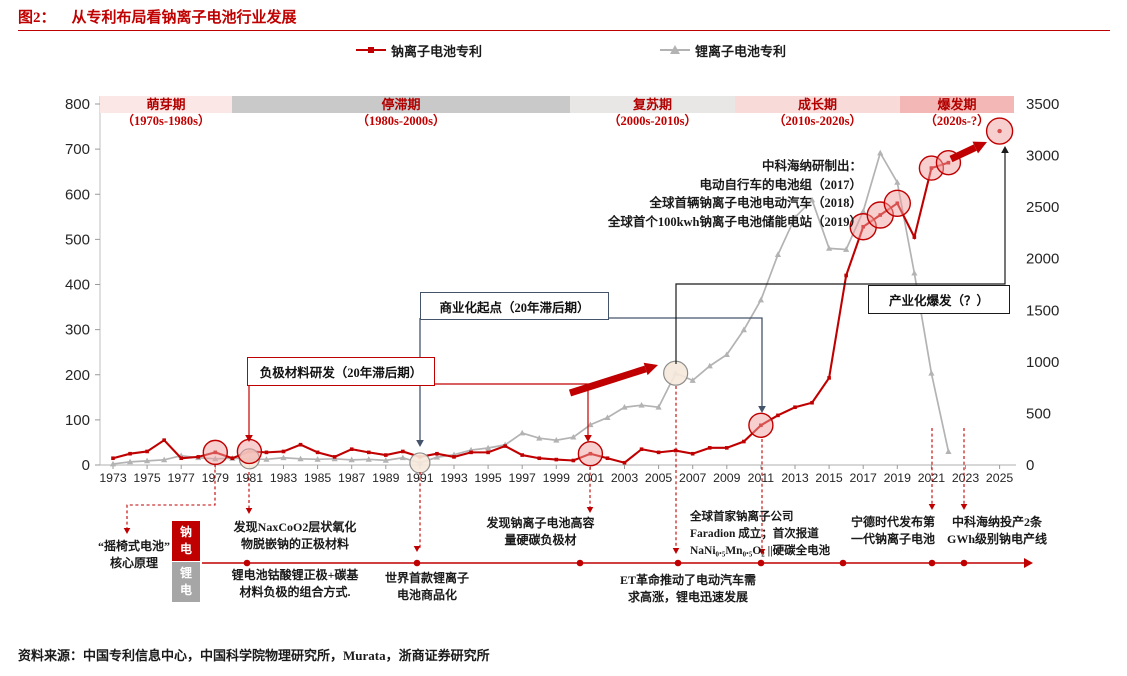 This screenshot has height=676, width=1127. I want to click on x-axis-tick-label: 1985, so click(318, 478).